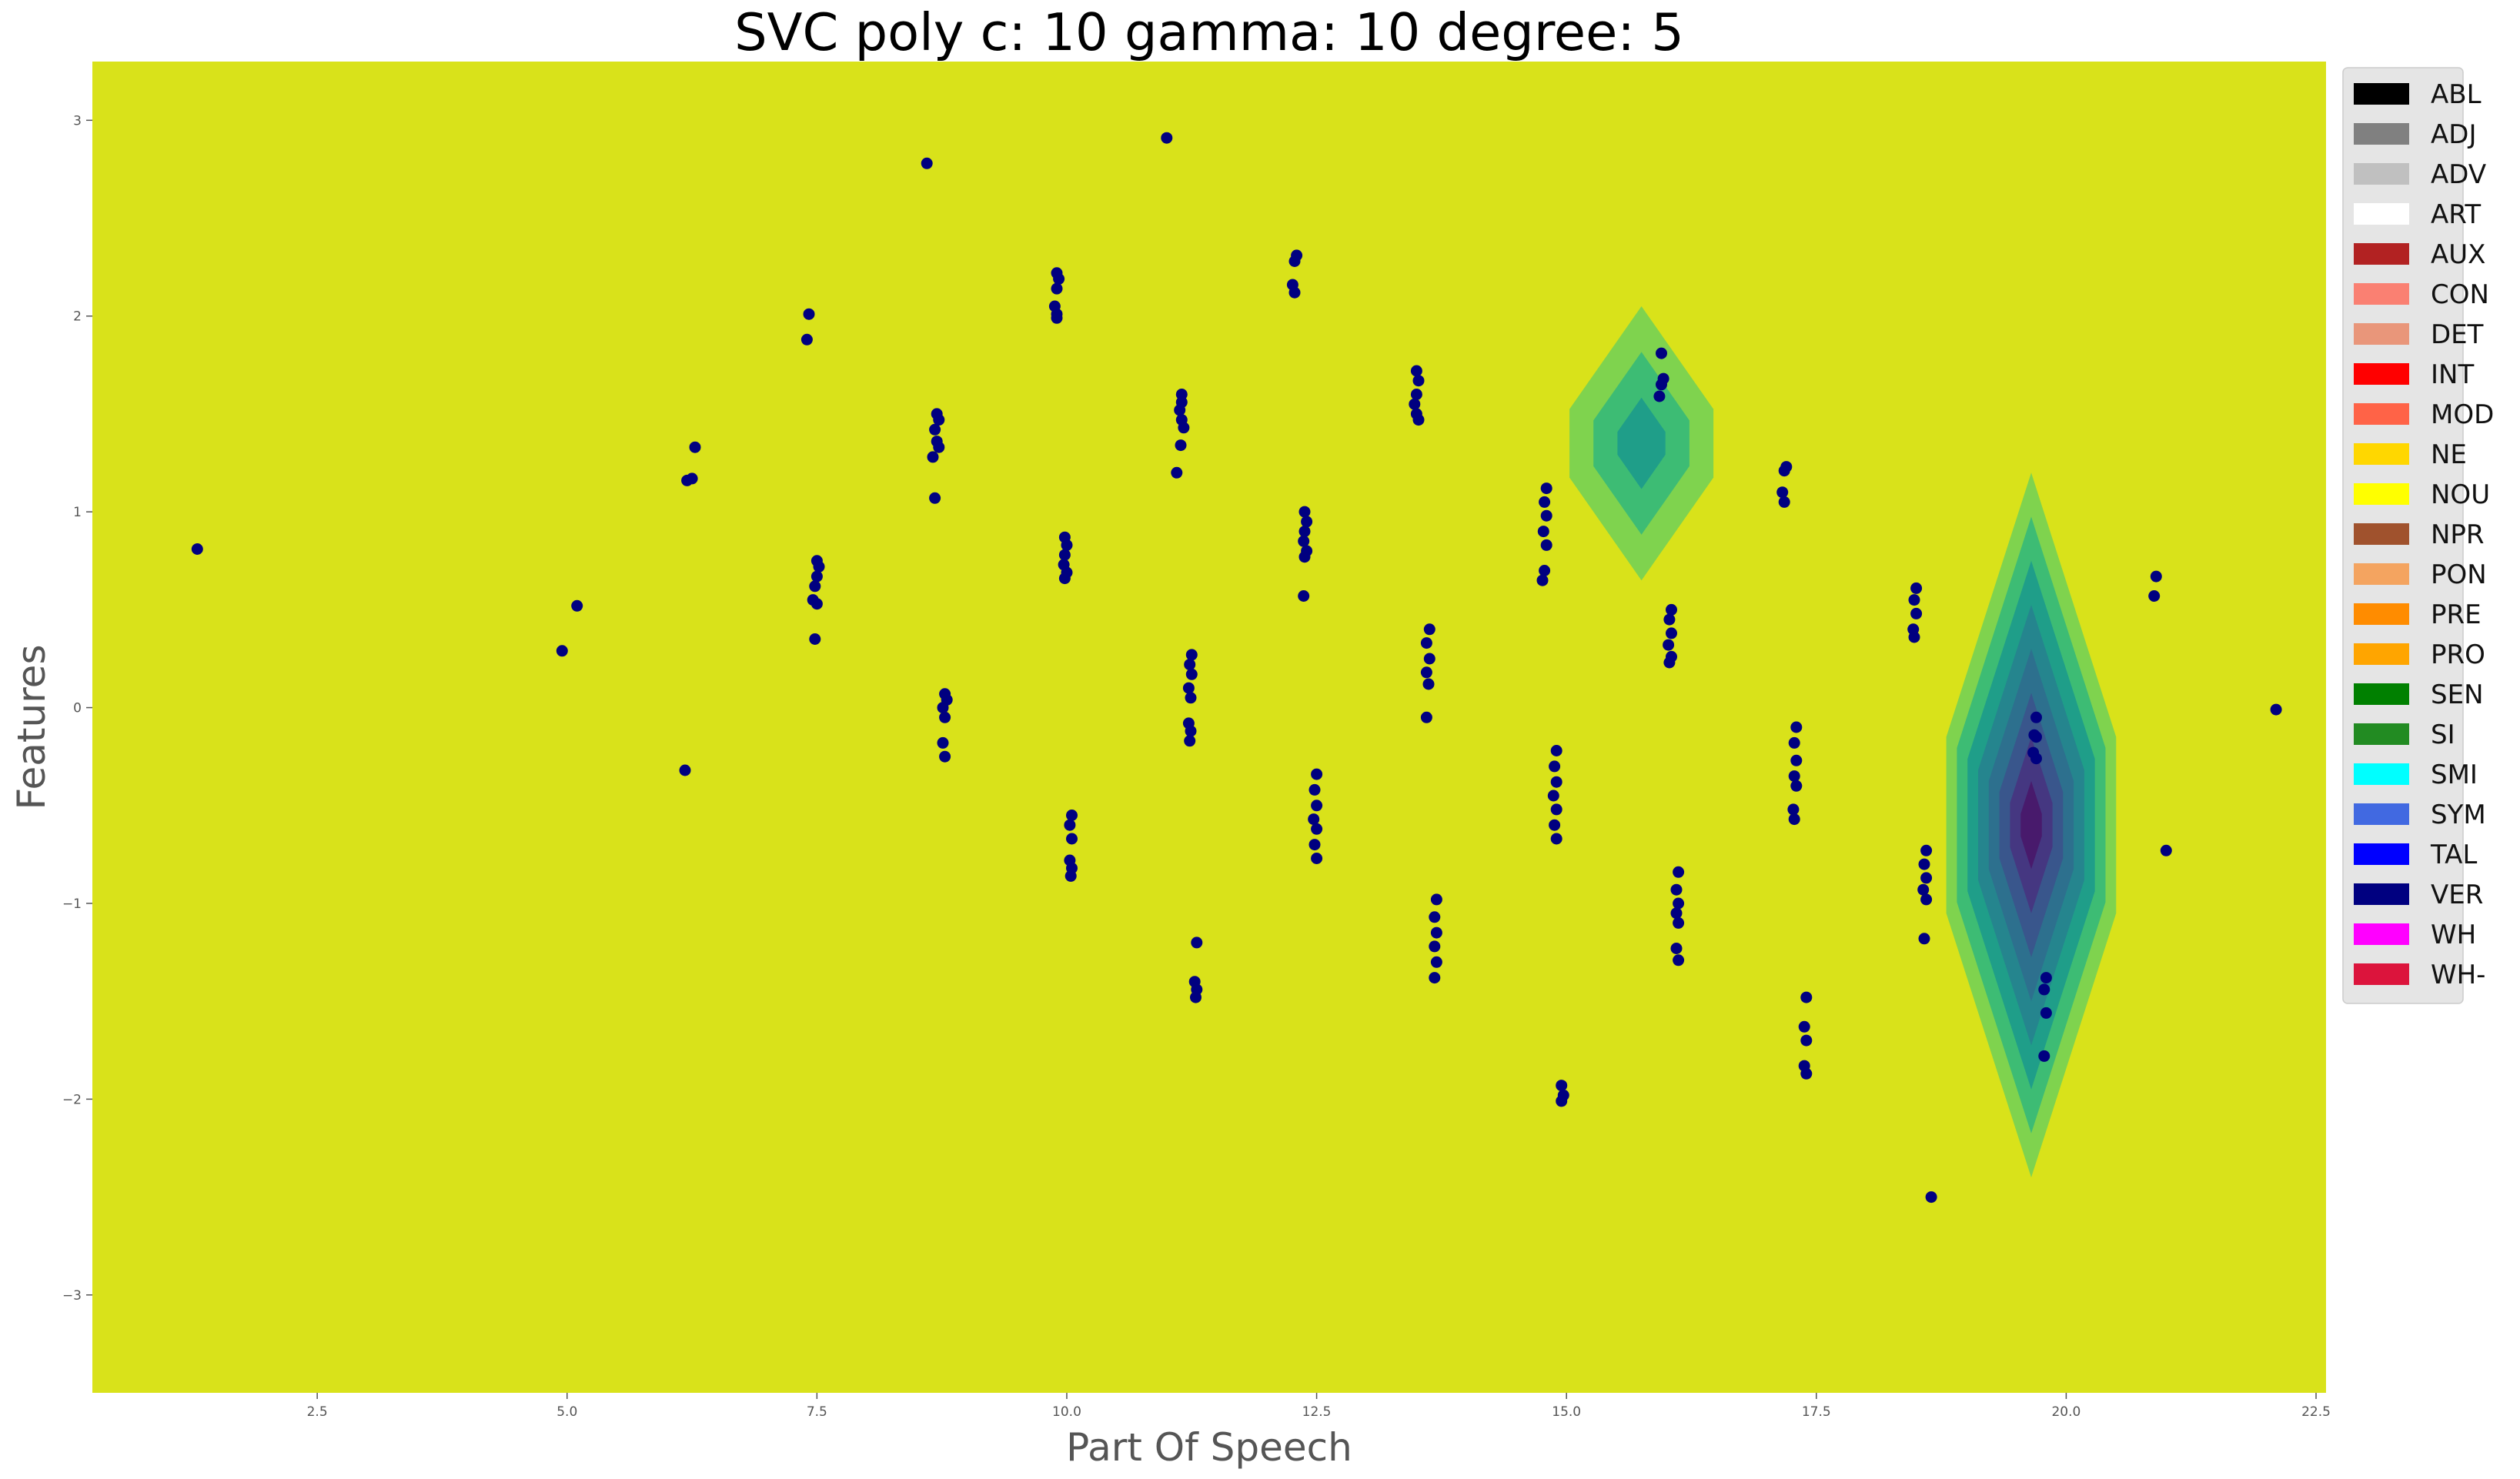  What do you see at coordinates (77, 121) in the screenshot?
I see `y-tick-label: 3` at bounding box center [77, 121].